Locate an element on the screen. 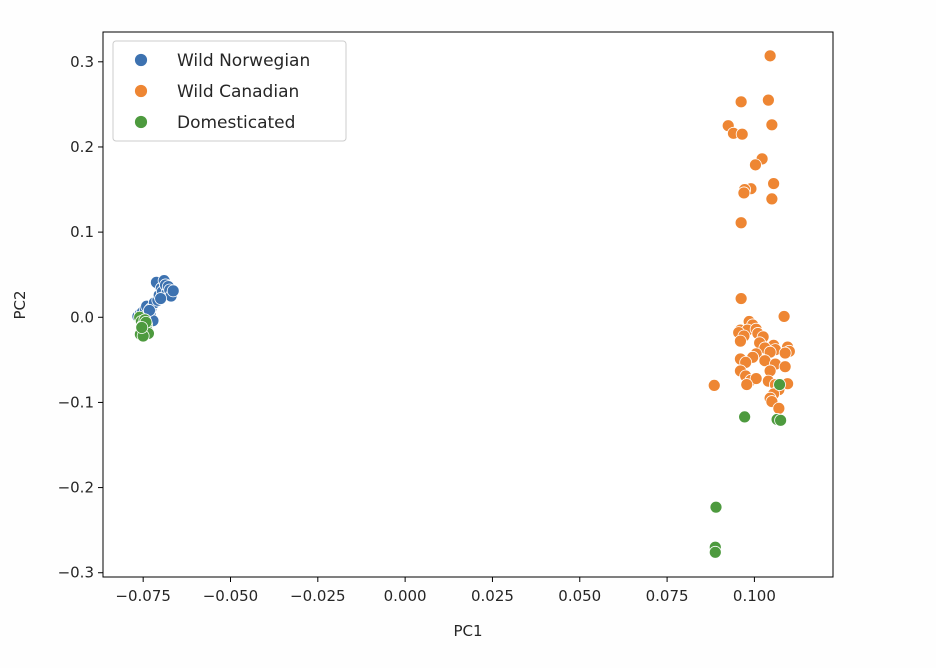  legend-label-wild-canadian: Wild Canadian is located at coordinates (238, 92).